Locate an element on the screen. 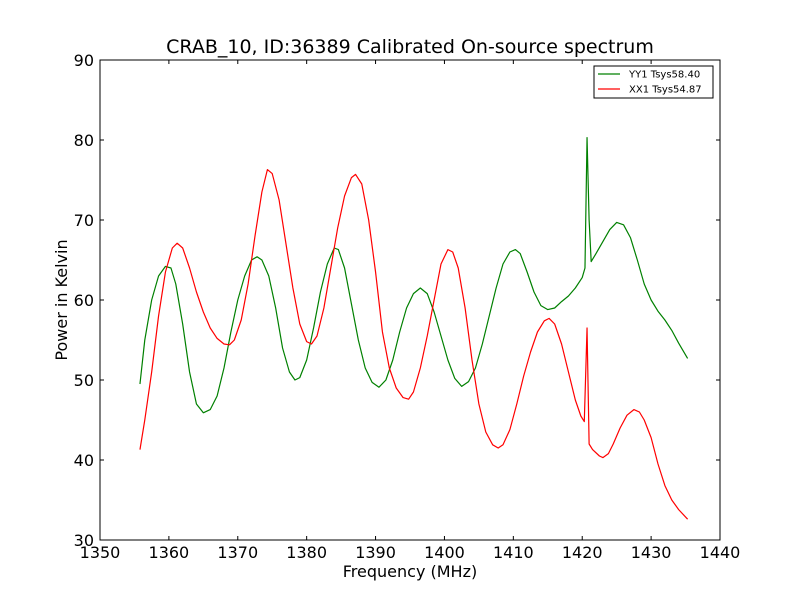 This screenshot has width=800, height=600. chart-legend: YY1 Tsys58.40 XX1 Tsys54.87 is located at coordinates (653, 82).